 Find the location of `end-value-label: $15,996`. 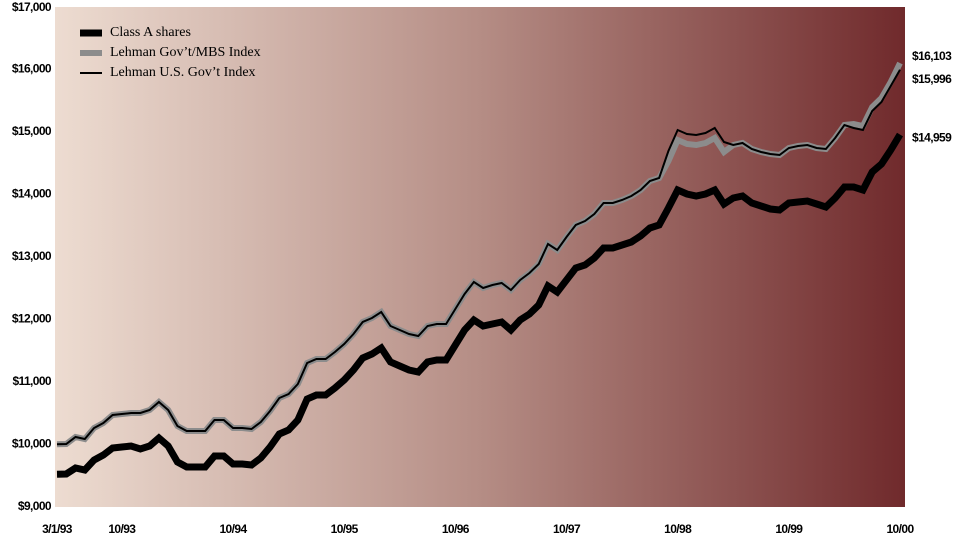

end-value-label: $15,996 is located at coordinates (932, 79).